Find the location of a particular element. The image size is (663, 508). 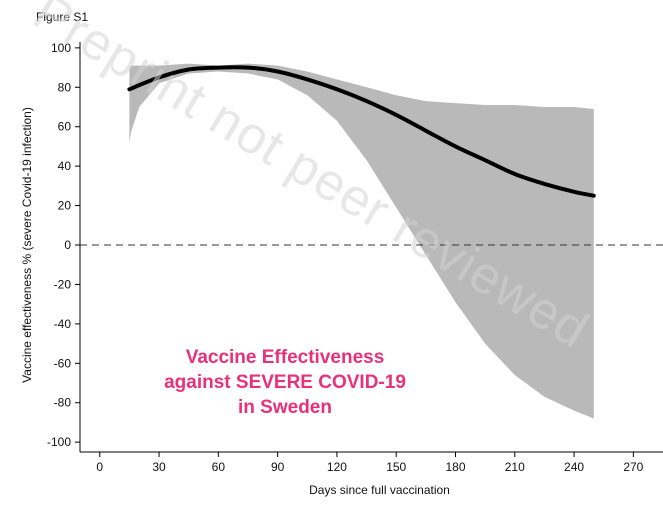

y-tick-label-40: 40 is located at coordinates (65, 166).